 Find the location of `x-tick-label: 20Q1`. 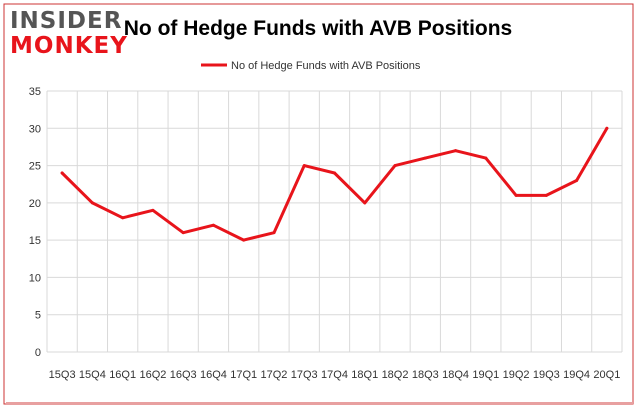

x-tick-label: 20Q1 is located at coordinates (606, 375).